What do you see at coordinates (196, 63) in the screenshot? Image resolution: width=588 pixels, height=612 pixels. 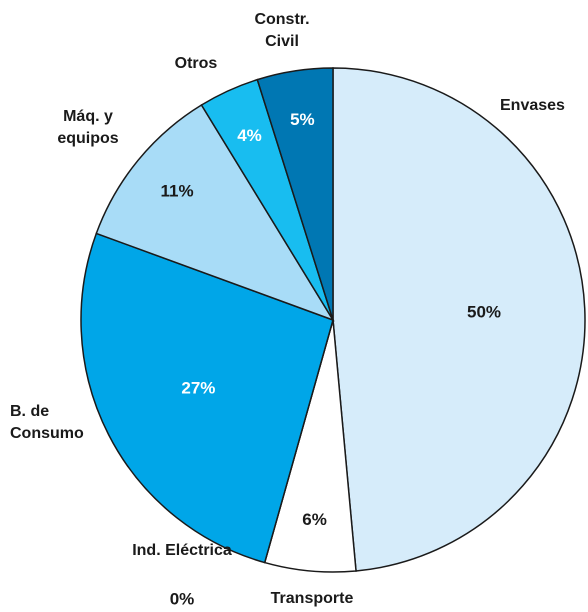 I see `slice-name: Otros` at bounding box center [196, 63].